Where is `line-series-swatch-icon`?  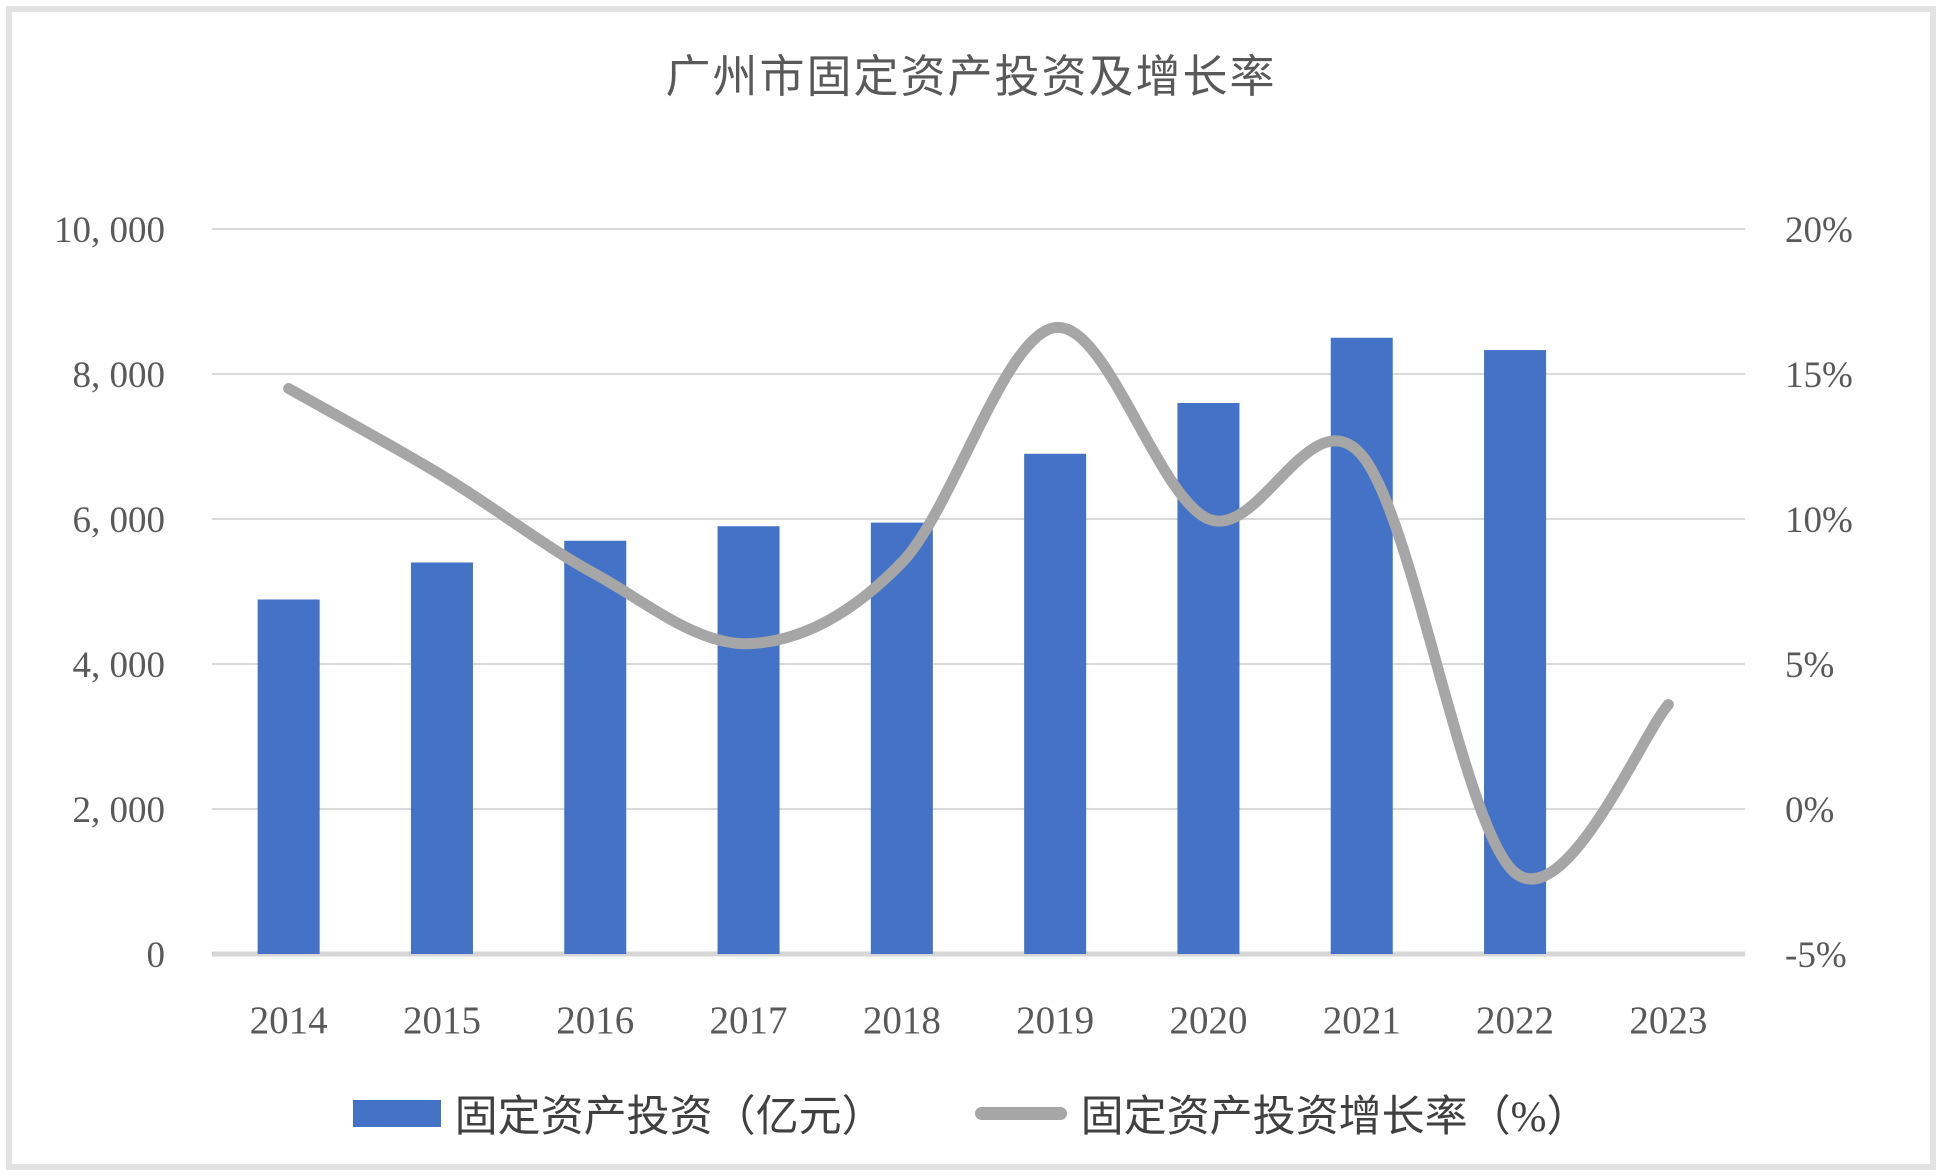
line-series-swatch-icon is located at coordinates (1020, 1113).